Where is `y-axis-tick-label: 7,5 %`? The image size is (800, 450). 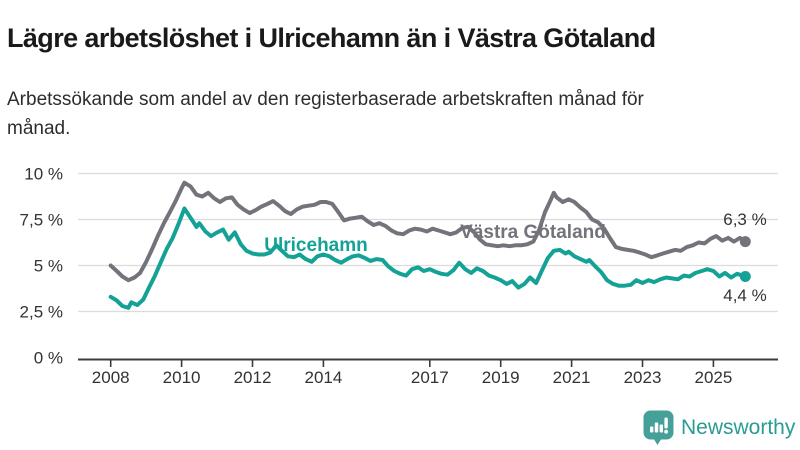
y-axis-tick-label: 7,5 % is located at coordinates (41, 220).